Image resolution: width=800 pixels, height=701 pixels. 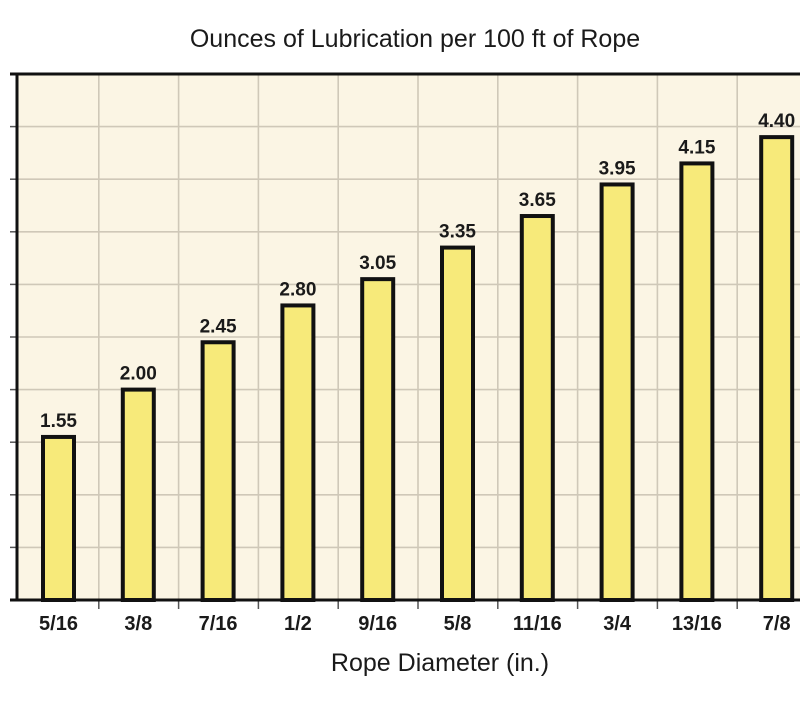 What do you see at coordinates (58, 421) in the screenshot?
I see `data-label: 1.55` at bounding box center [58, 421].